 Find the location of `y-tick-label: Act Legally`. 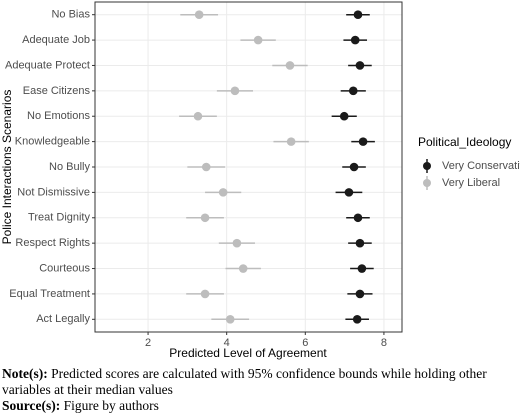

y-tick-label: Act Legally is located at coordinates (63, 319).